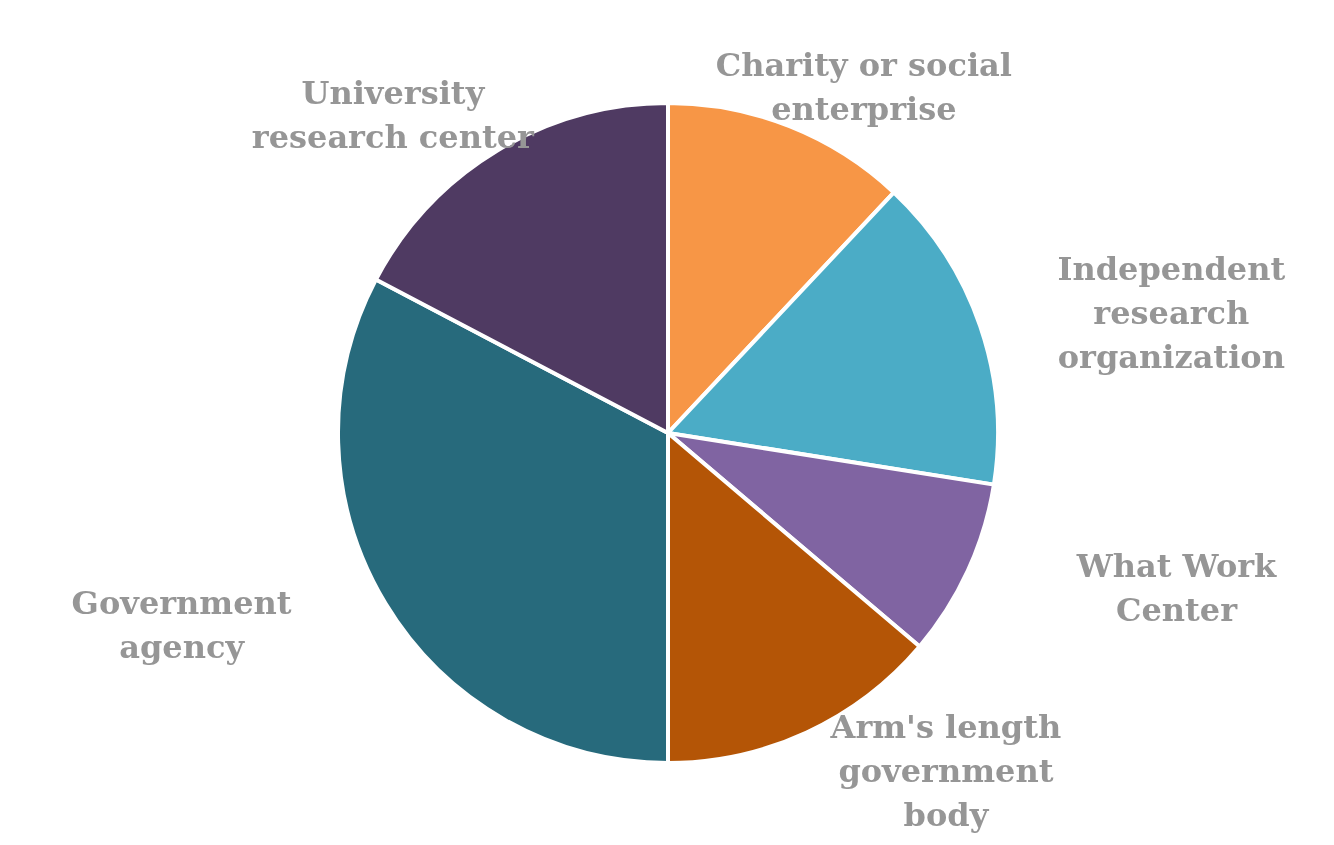 The width and height of the screenshot is (1334, 845). What do you see at coordinates (1176, 589) in the screenshot?
I see `slice-label: What Work Center` at bounding box center [1176, 589].